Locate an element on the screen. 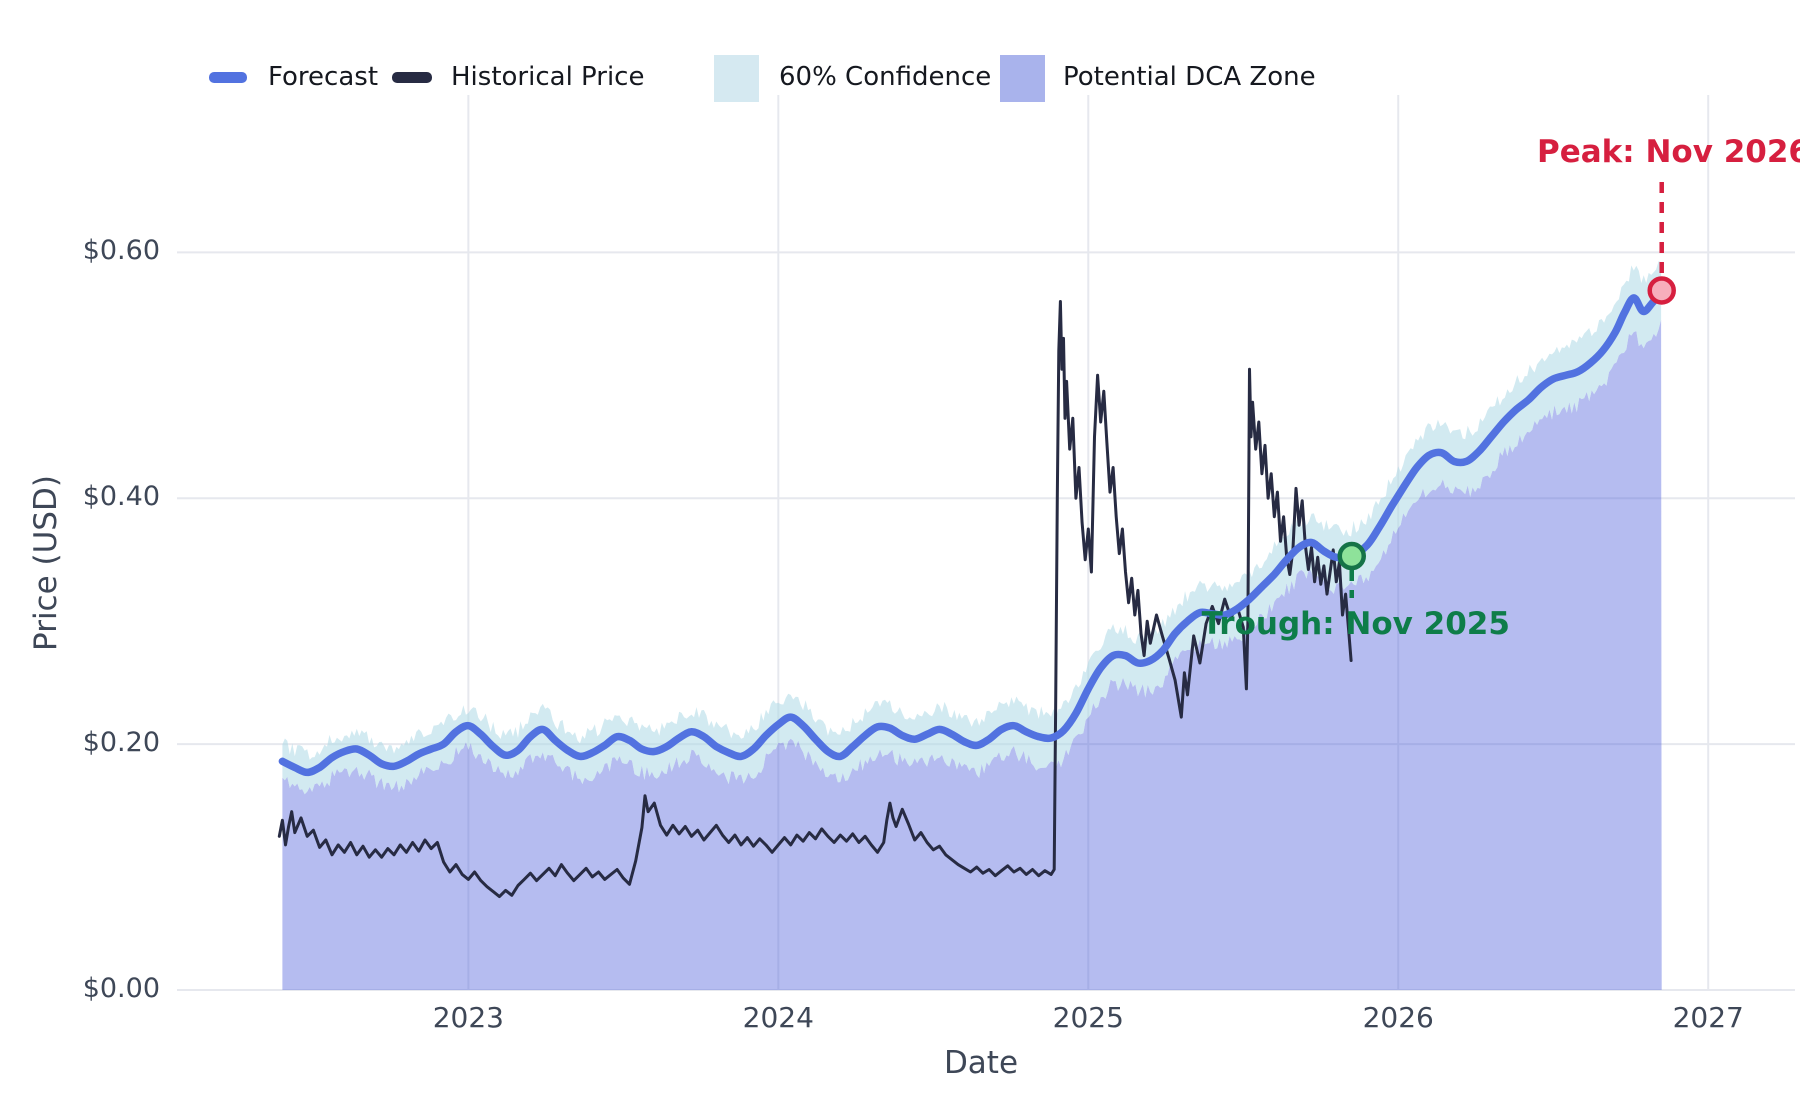 This screenshot has height=1100, width=1800. legend-label-dca-zone: Potential DCA Zone is located at coordinates (1189, 77).